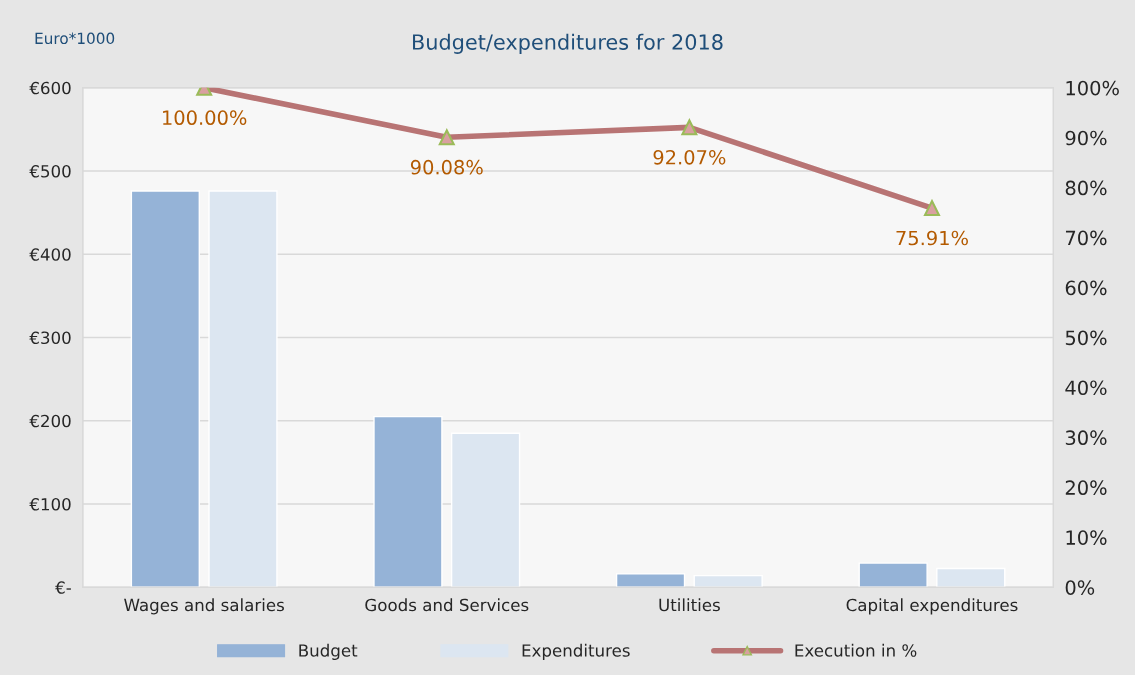  What do you see at coordinates (1086, 537) in the screenshot?
I see `y2-tick-label: 10%` at bounding box center [1086, 537].